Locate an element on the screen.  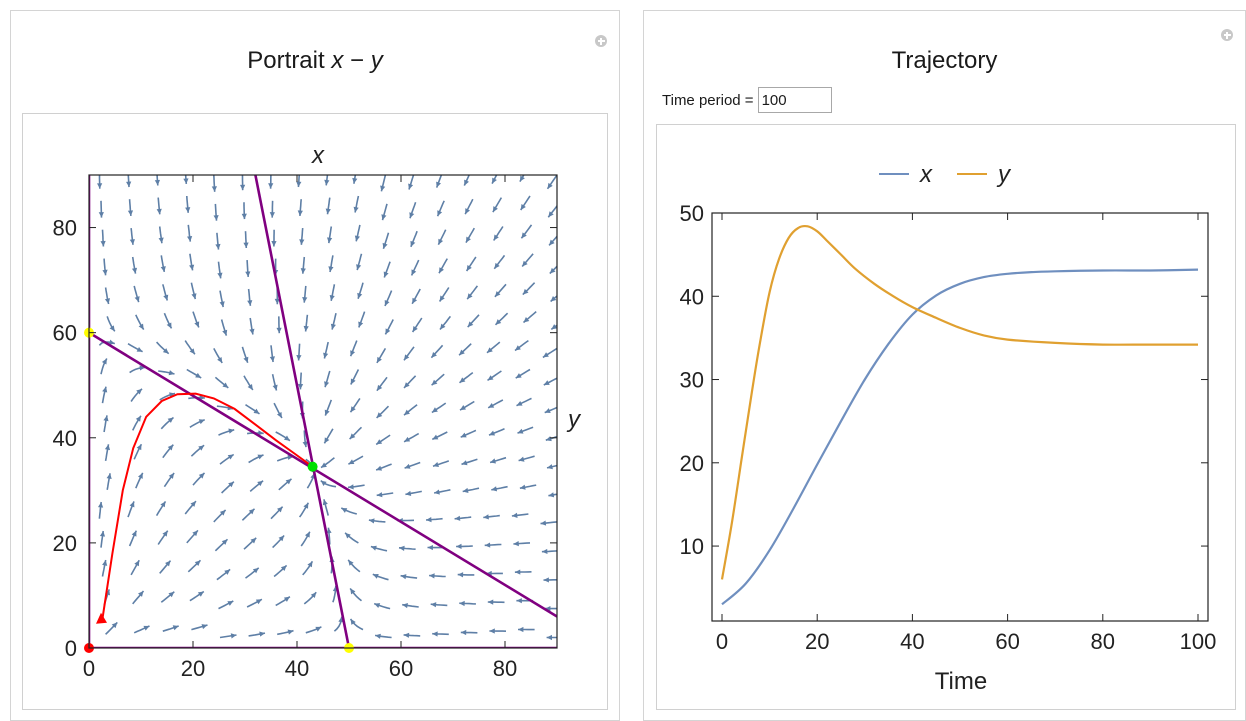
time-period-control: Time period = is located at coordinates (747, 100).